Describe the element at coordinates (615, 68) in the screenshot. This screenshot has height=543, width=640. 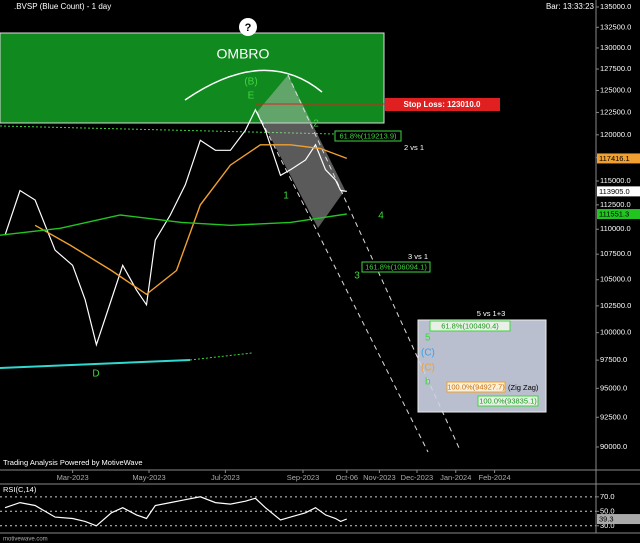
I see `y-tick-label: 127500.0` at that location.